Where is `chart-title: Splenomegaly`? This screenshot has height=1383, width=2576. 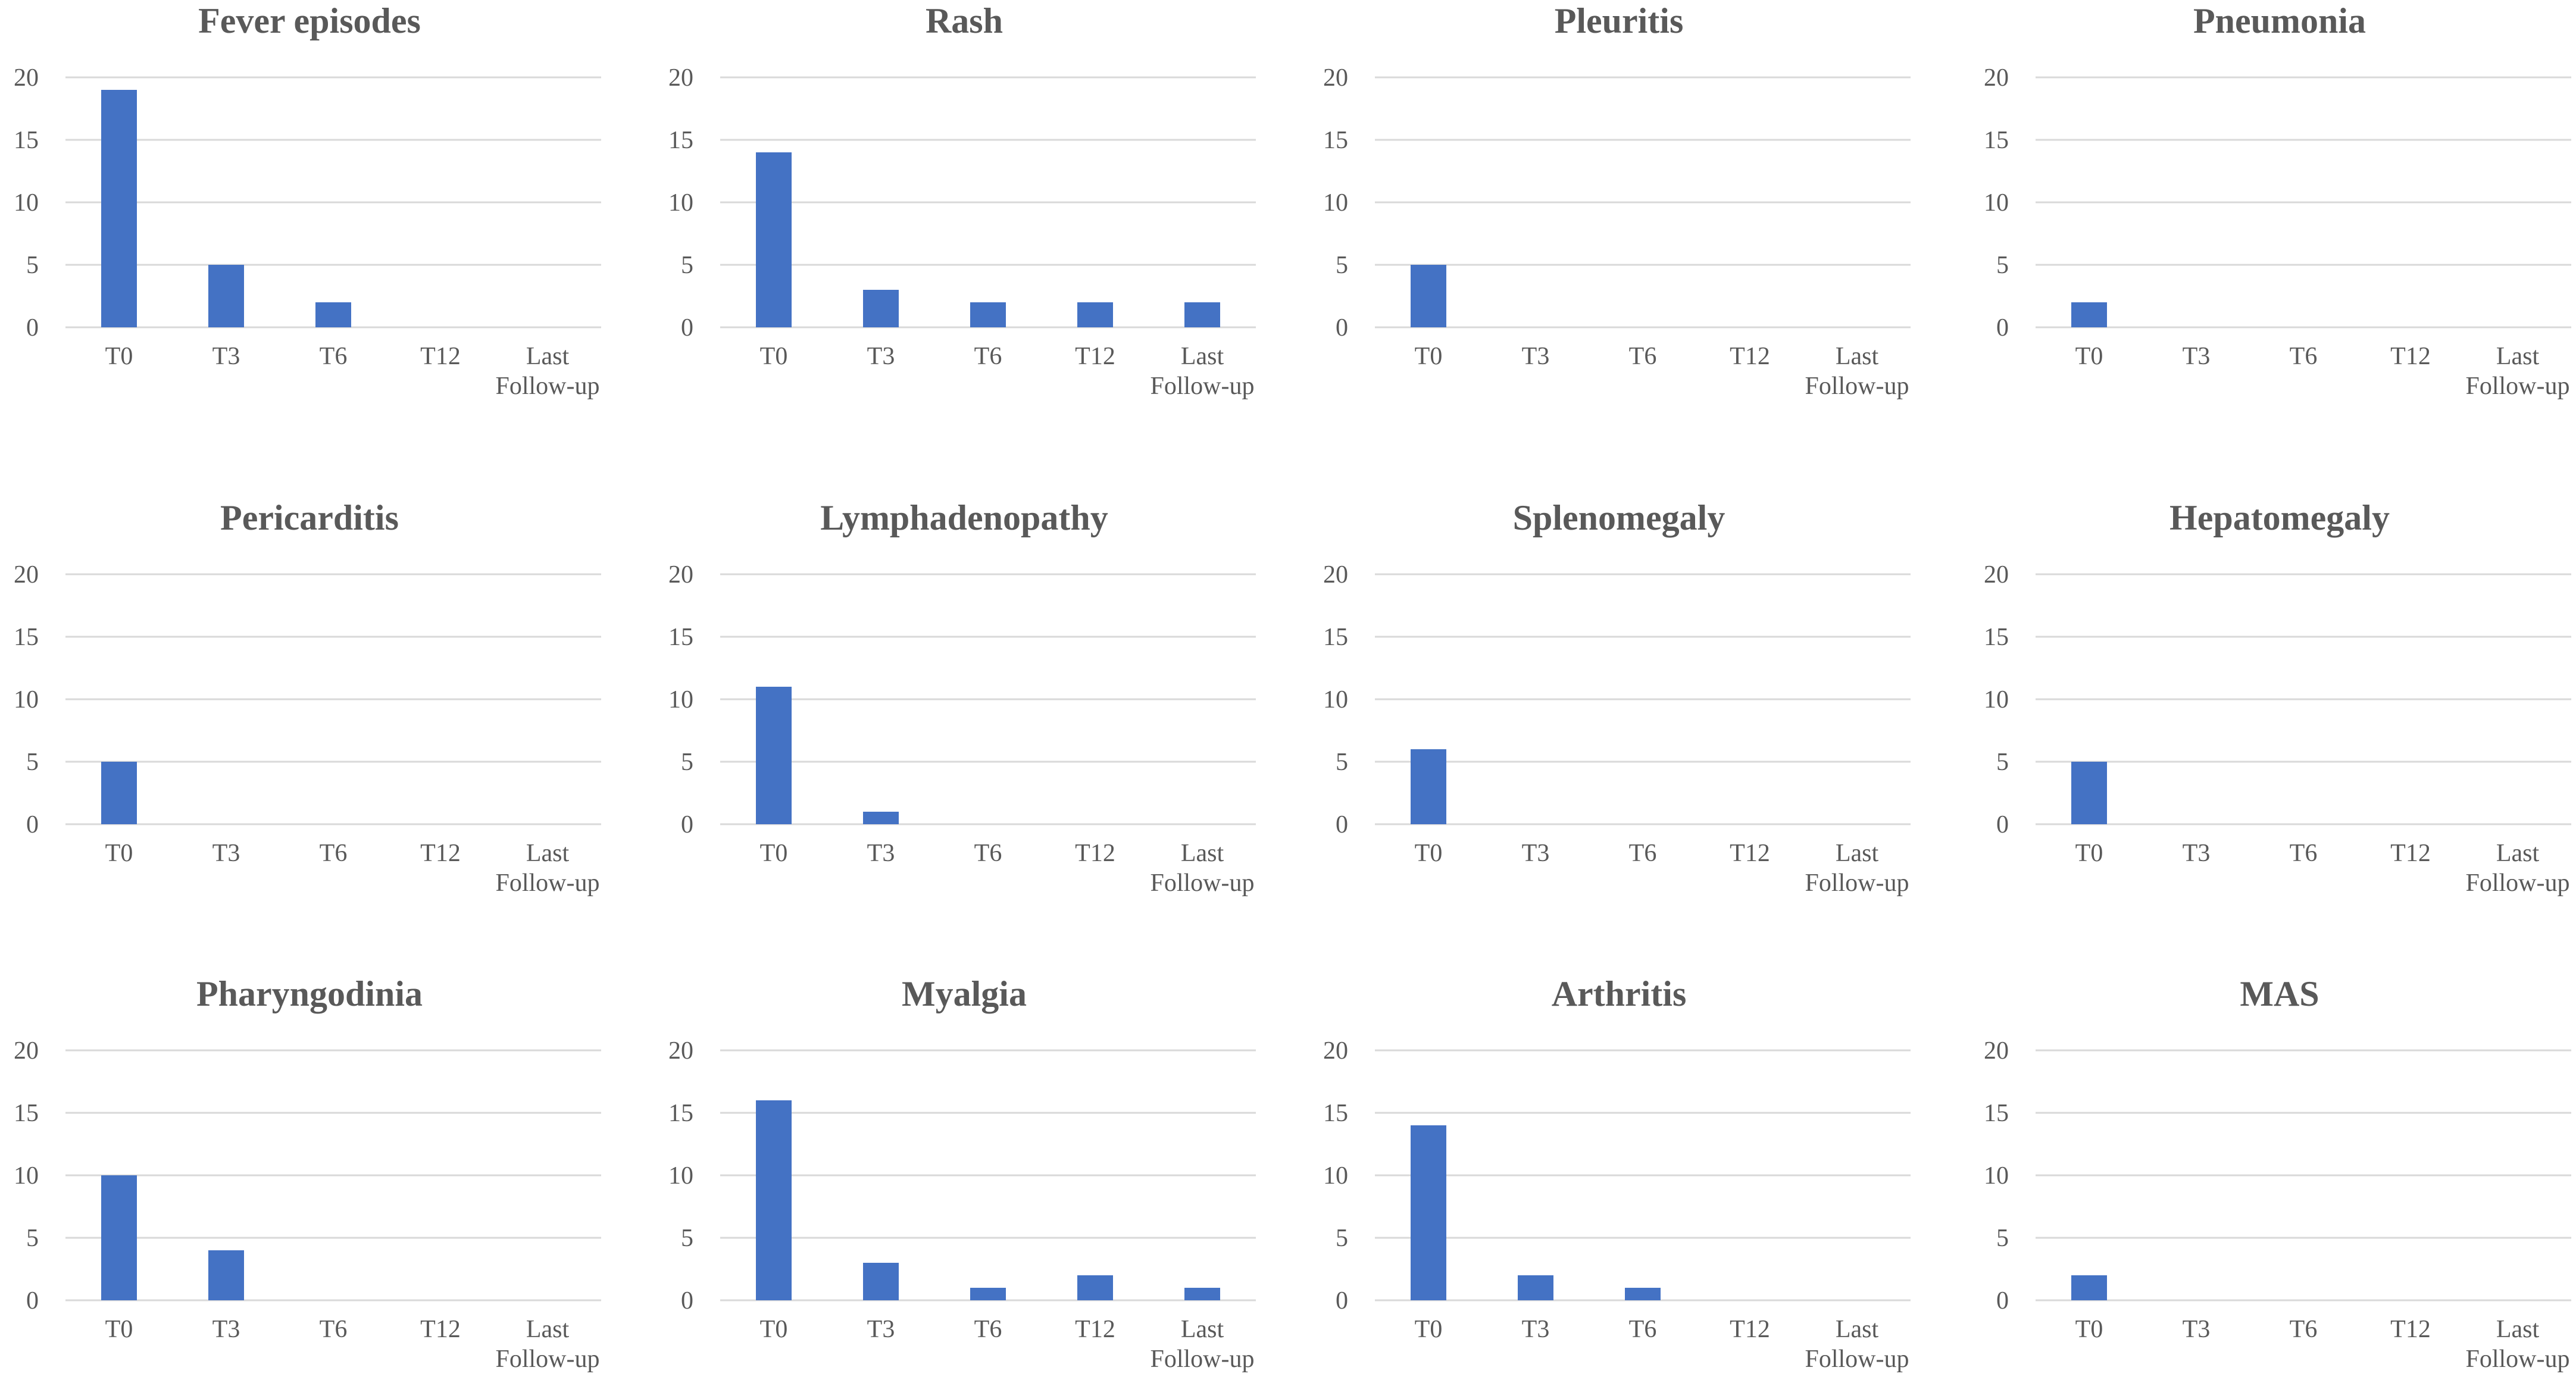
chart-title: Splenomegaly is located at coordinates (1619, 517).